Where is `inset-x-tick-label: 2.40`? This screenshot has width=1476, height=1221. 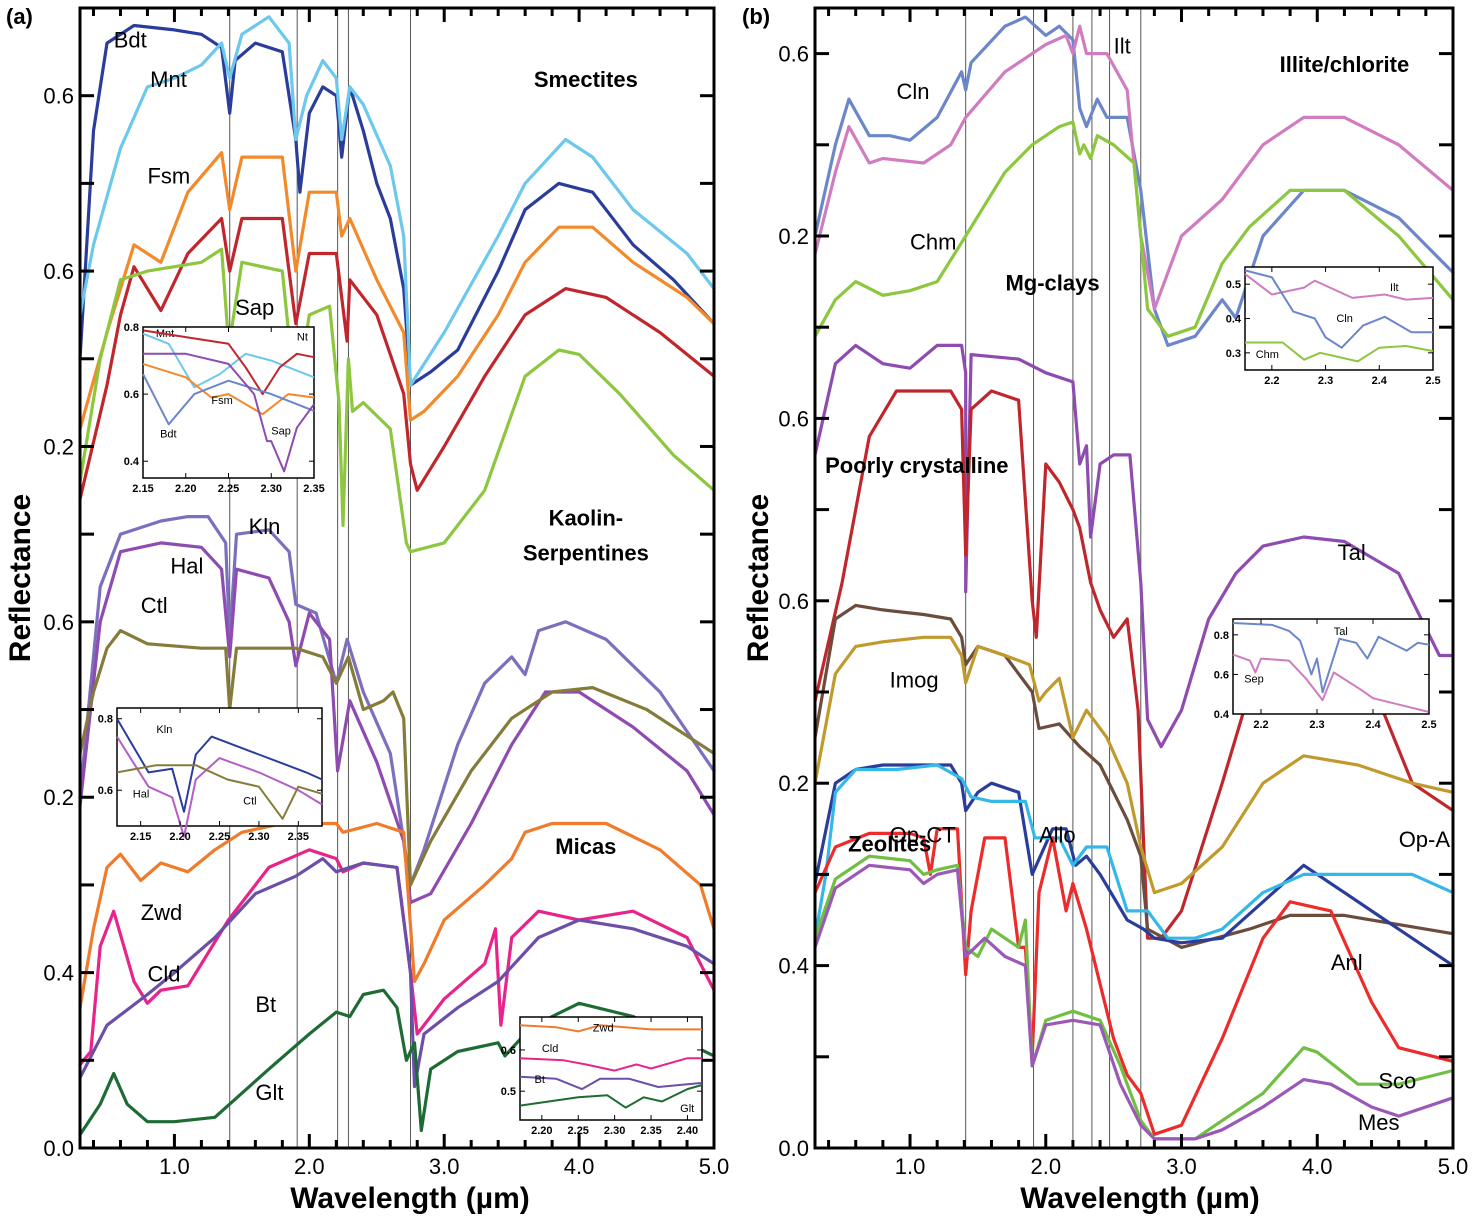 inset-x-tick-label: 2.40 is located at coordinates (687, 1131).